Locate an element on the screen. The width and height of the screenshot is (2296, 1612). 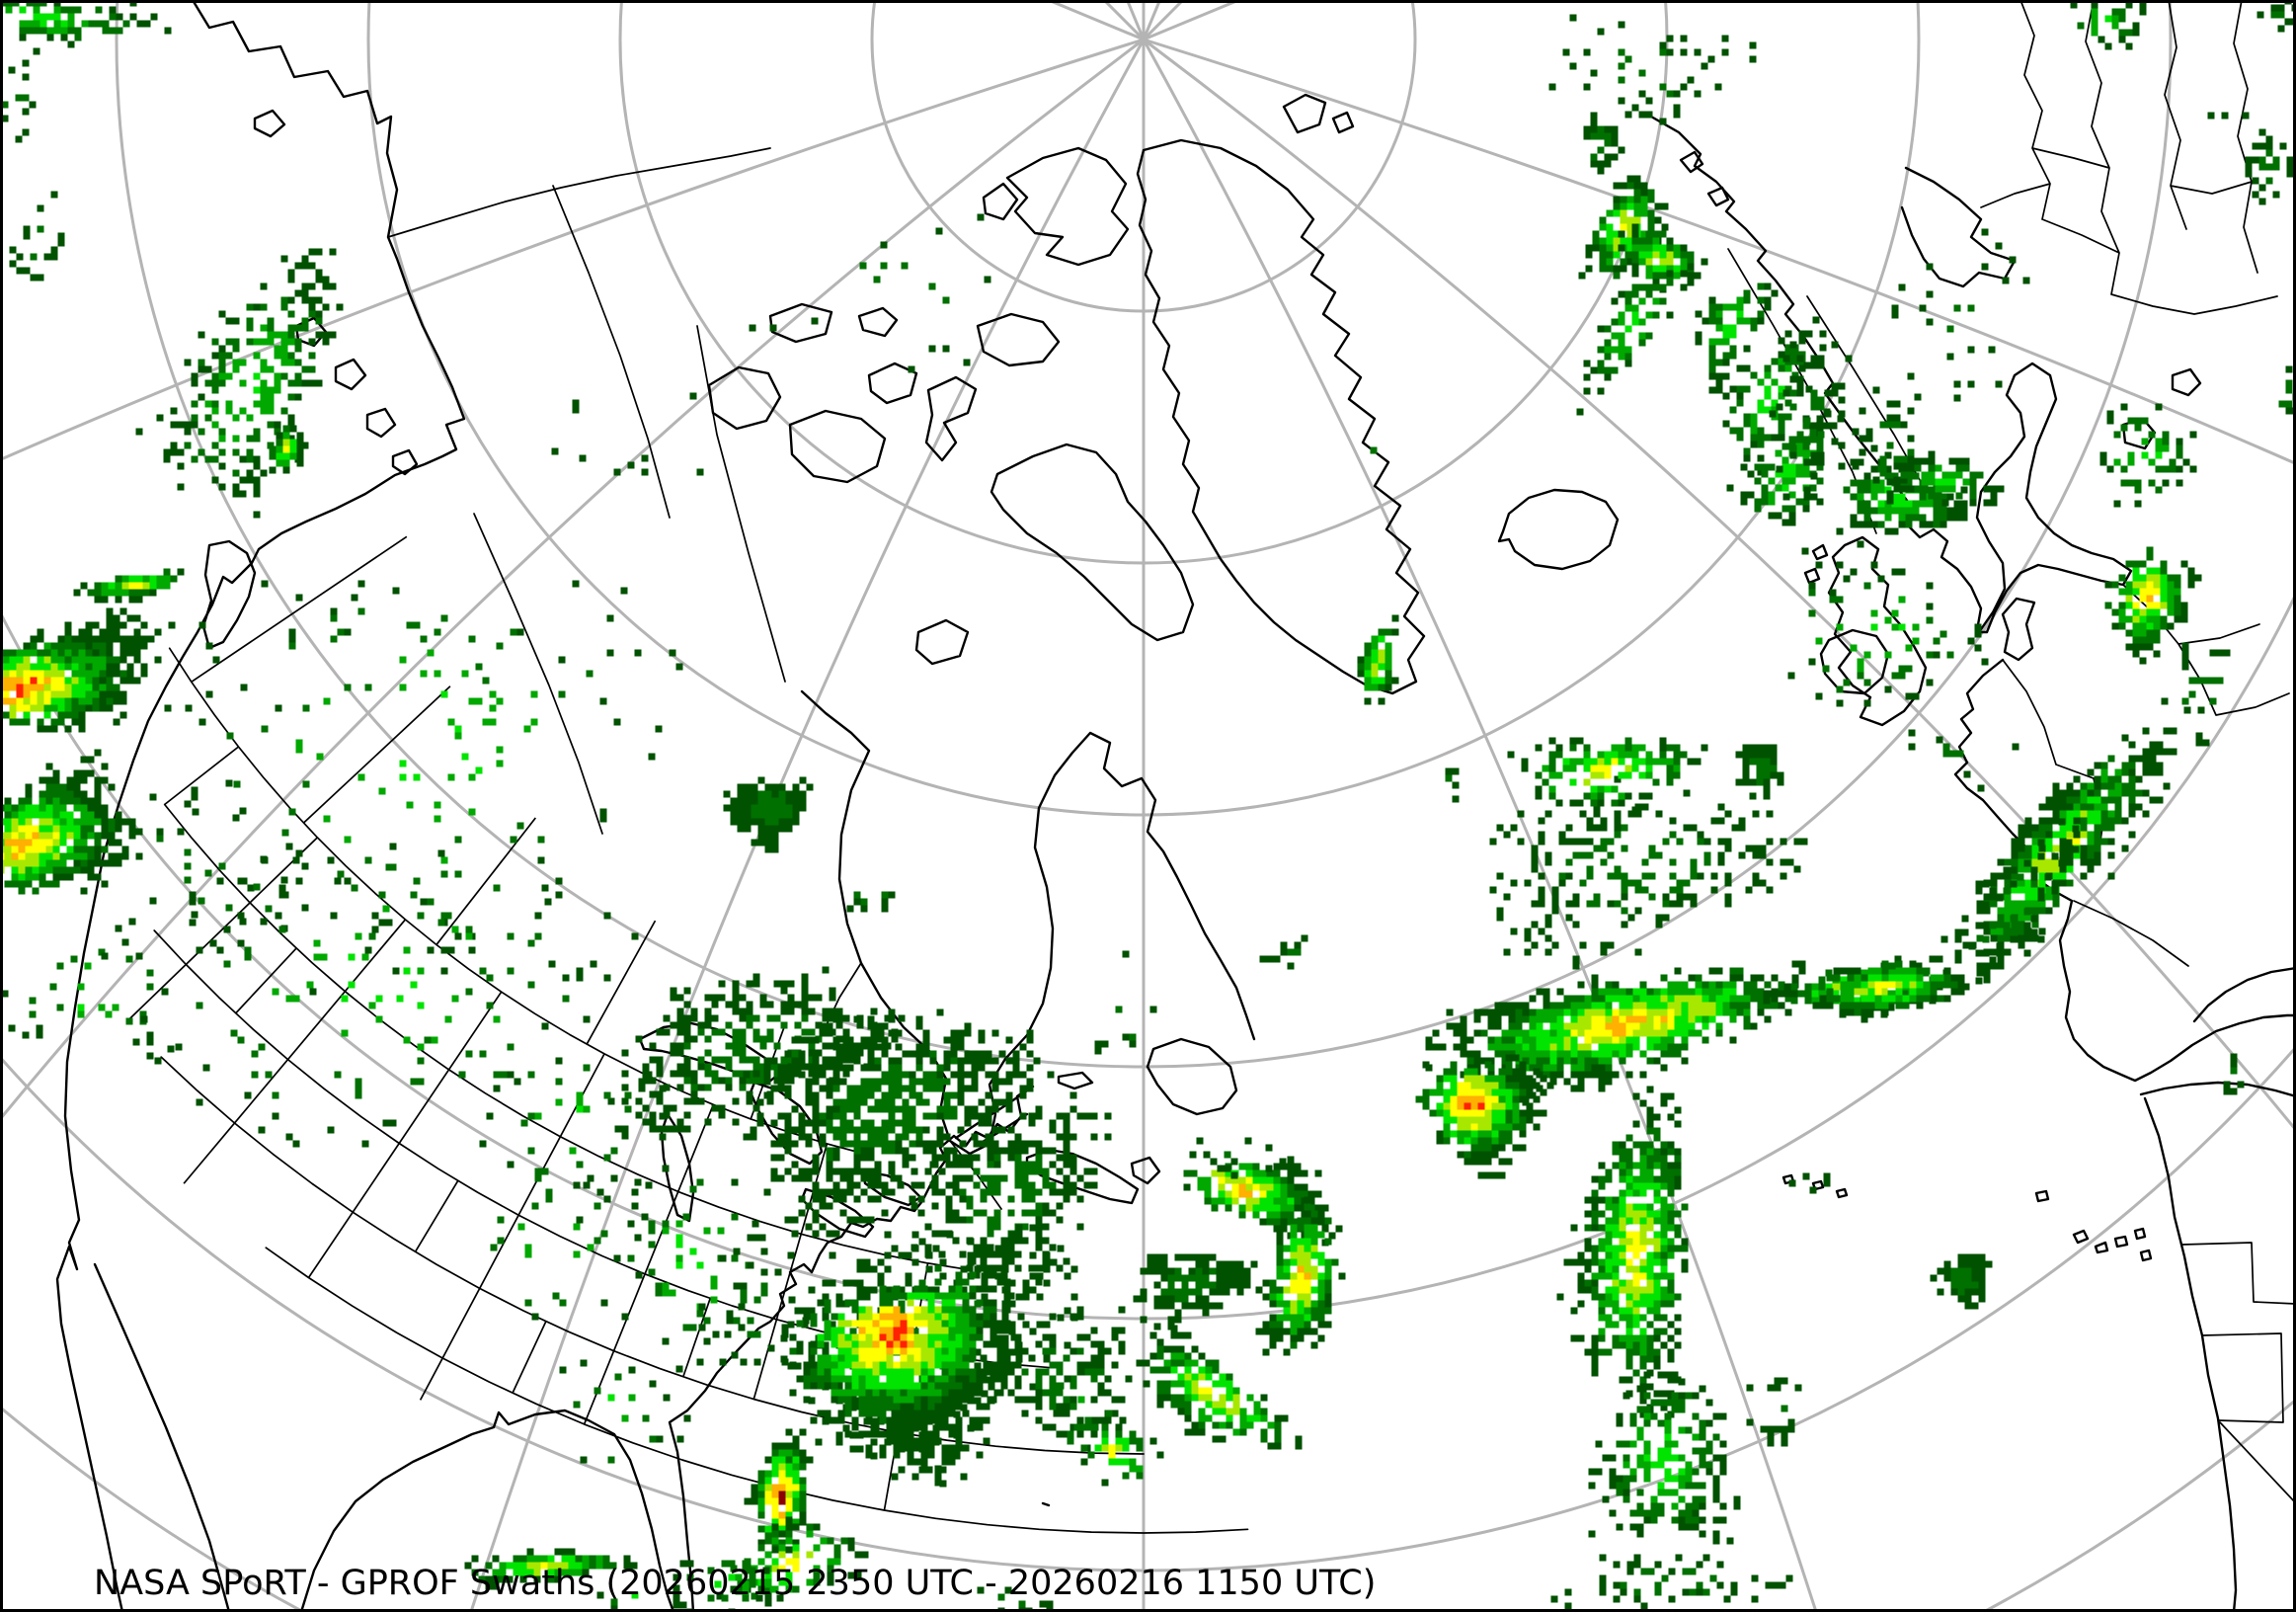
coastline-hudson-bay is located at coordinates (1028, 922).